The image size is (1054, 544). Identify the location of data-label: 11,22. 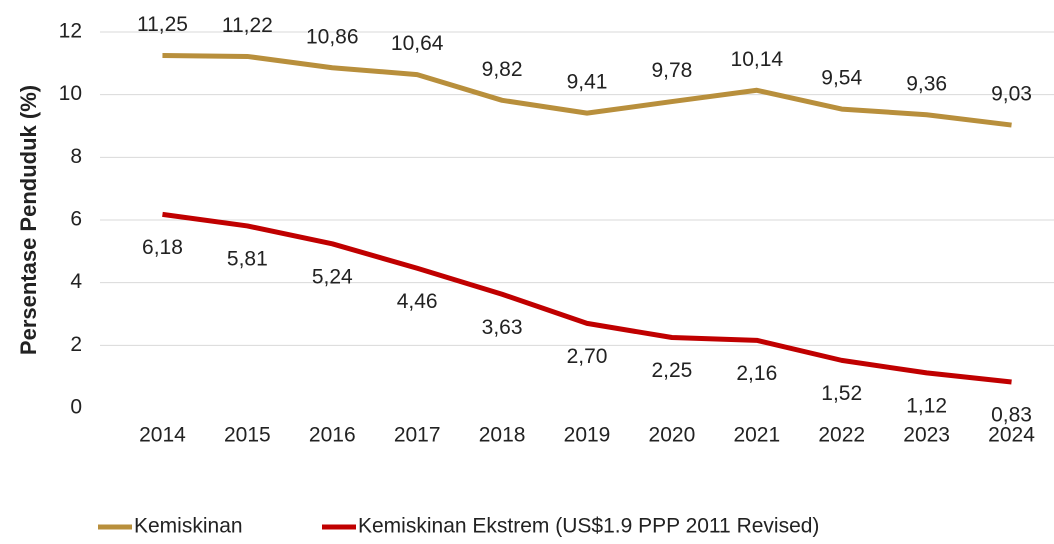
(247, 25).